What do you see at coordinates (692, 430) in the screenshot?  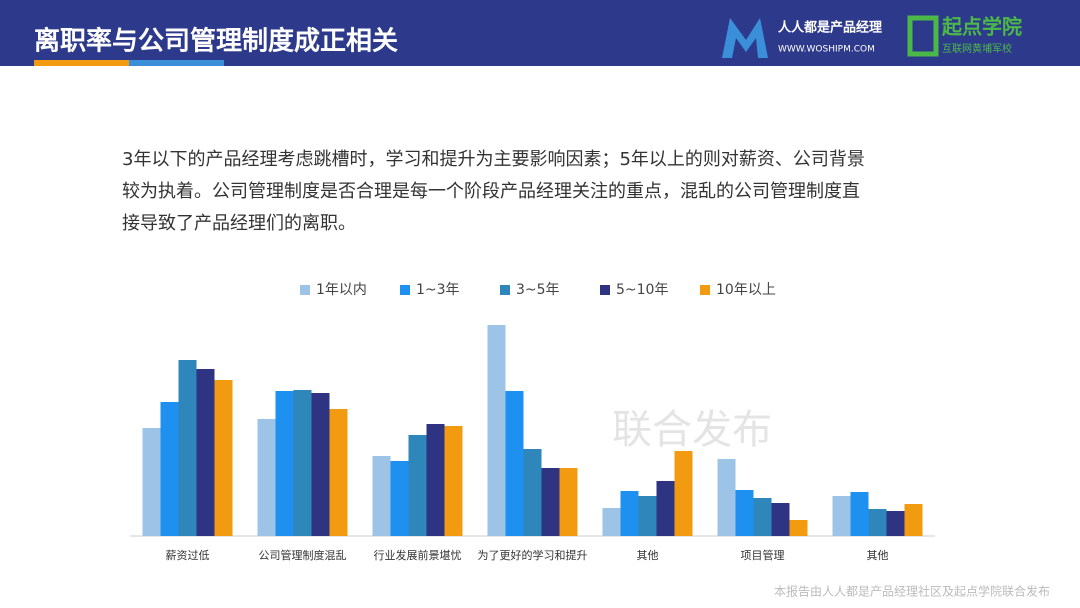 I see `watermark: 联合发布` at bounding box center [692, 430].